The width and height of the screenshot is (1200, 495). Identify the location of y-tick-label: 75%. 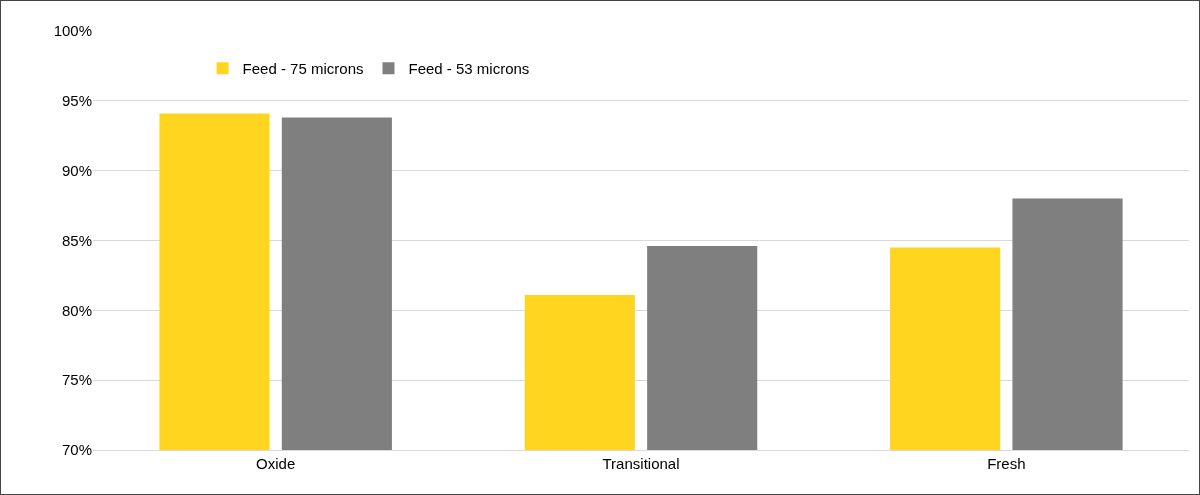
(76, 380).